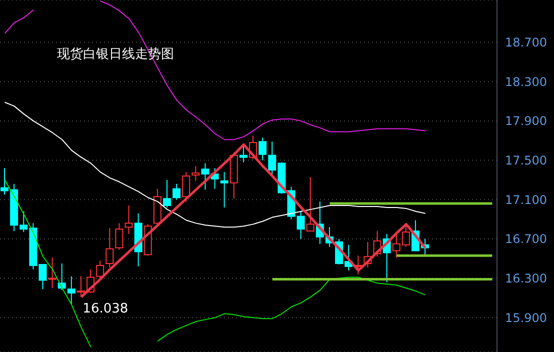  I want to click on y-tick-label: 17.500, so click(526, 161).